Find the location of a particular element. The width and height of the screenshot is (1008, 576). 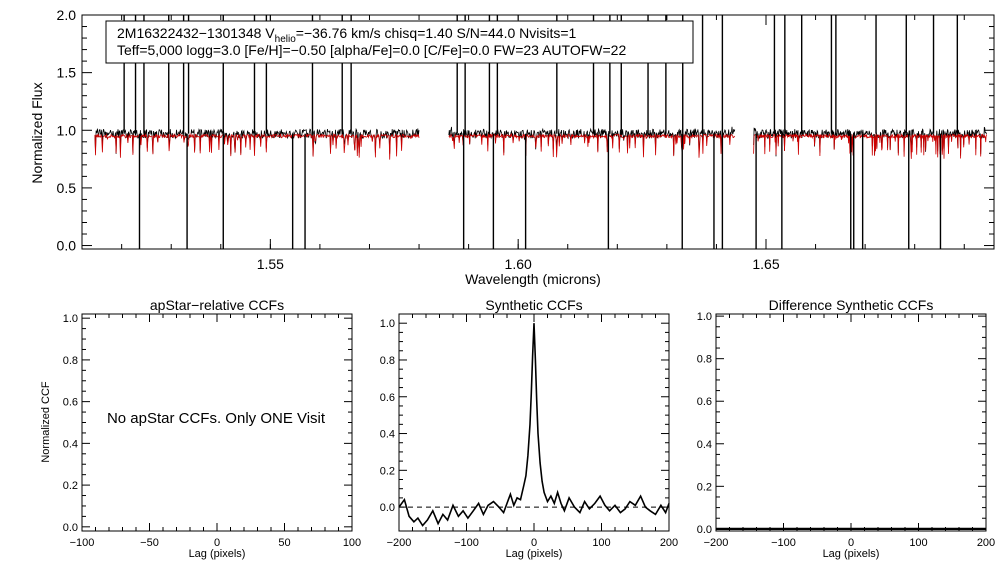

difference-ccf-title: Difference Synthetic CCFs is located at coordinates (851, 305).